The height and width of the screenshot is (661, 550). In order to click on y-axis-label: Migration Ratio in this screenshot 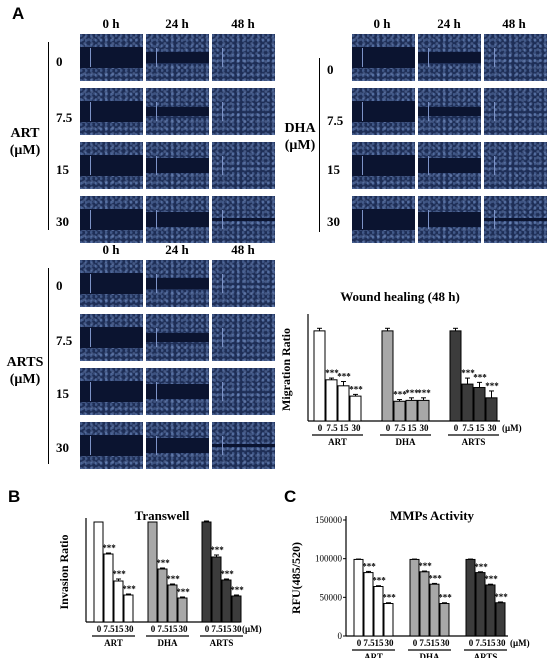, I will do `click(286, 369)`.